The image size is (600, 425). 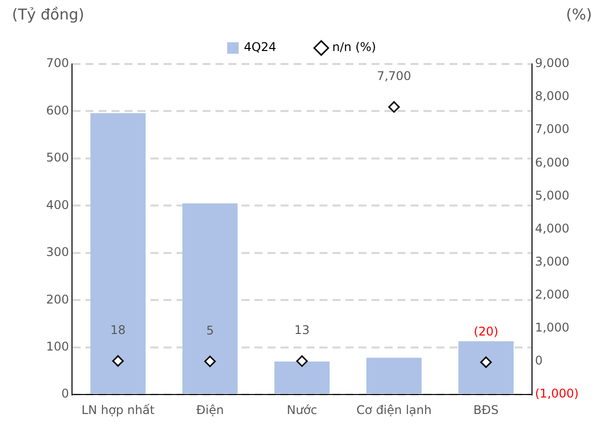 I want to click on legend-label: 4Q24, so click(x=260, y=47).